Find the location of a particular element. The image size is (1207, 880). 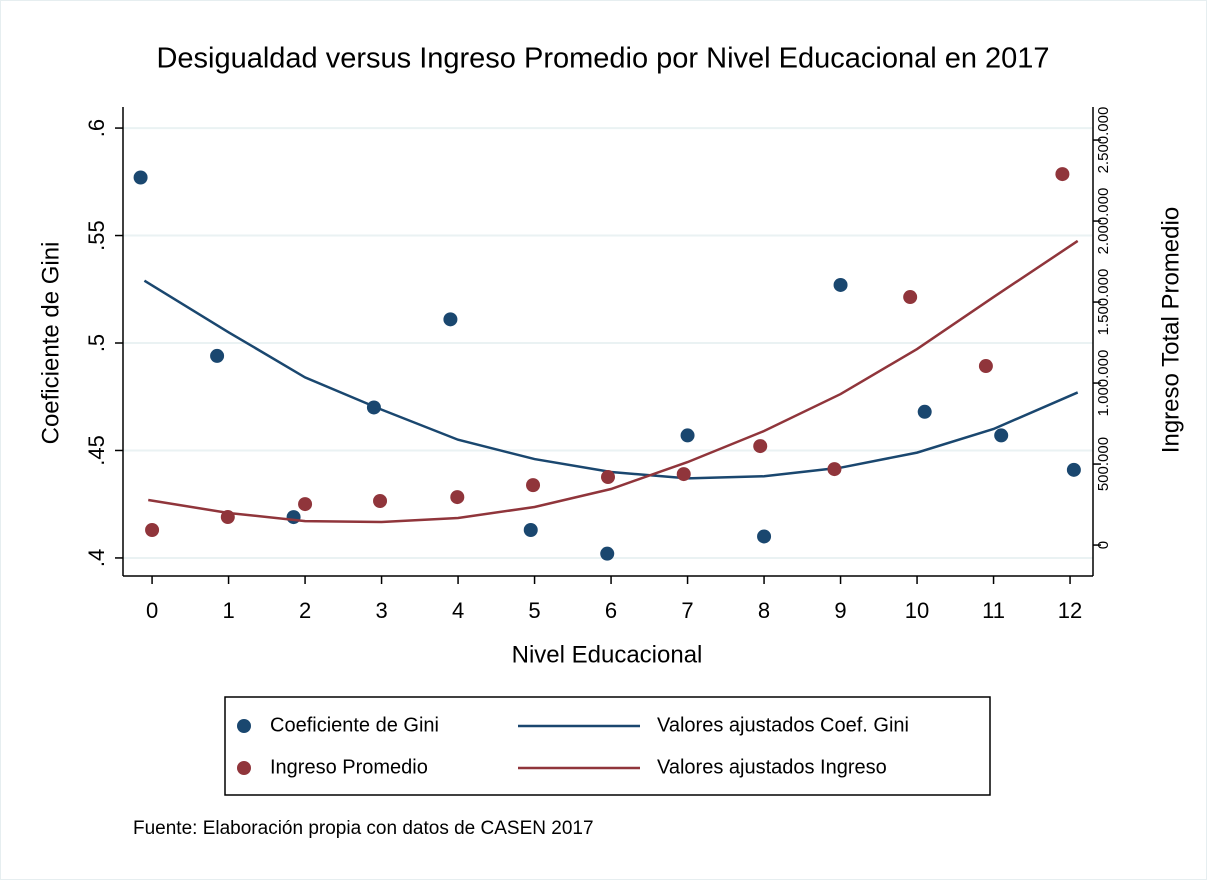

y-tick-label: .4 is located at coordinates (96, 558).